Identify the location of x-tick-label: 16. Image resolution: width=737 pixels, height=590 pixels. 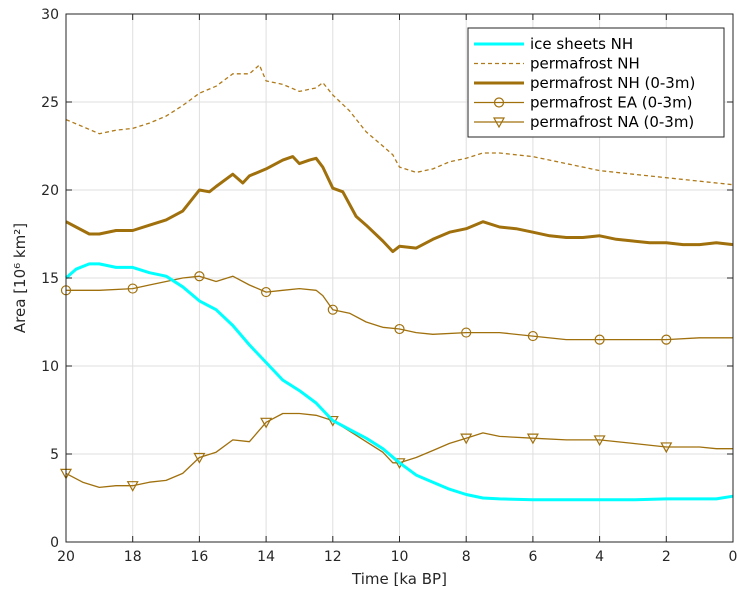
(199, 557).